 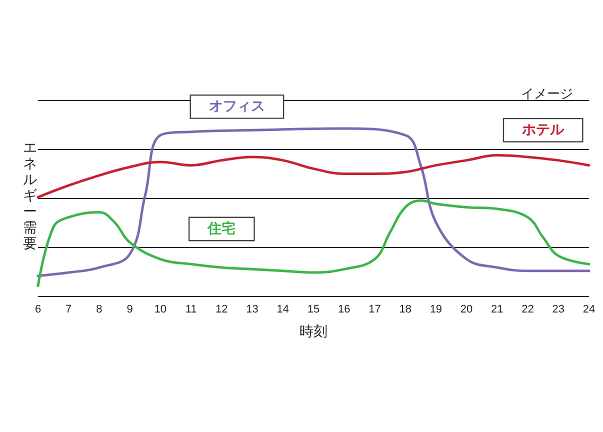 I want to click on x-tick-label: 12, so click(x=222, y=310).